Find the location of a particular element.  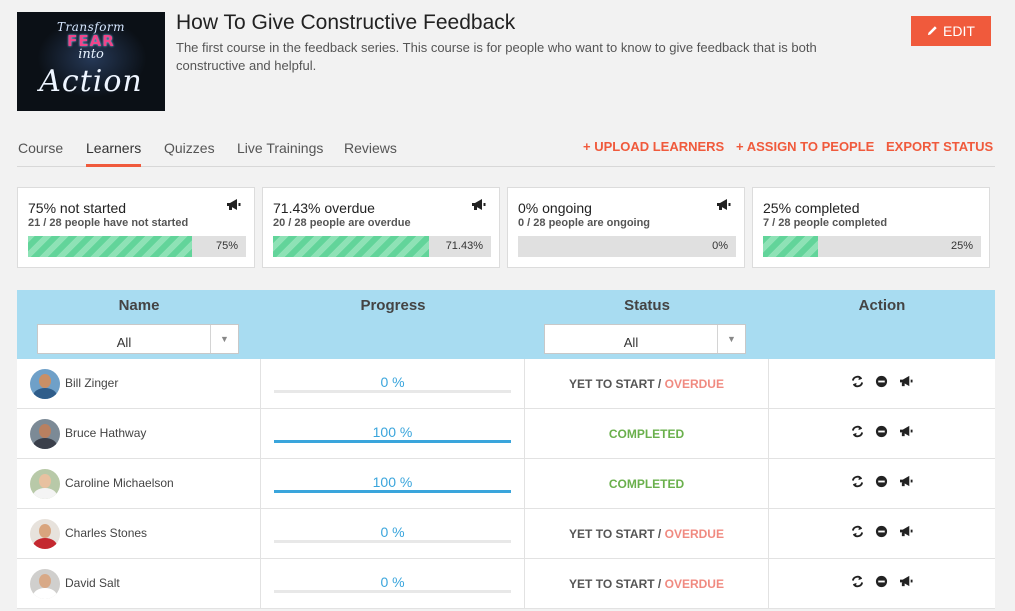

export-status-link: EXPORT STATUS is located at coordinates (940, 146).